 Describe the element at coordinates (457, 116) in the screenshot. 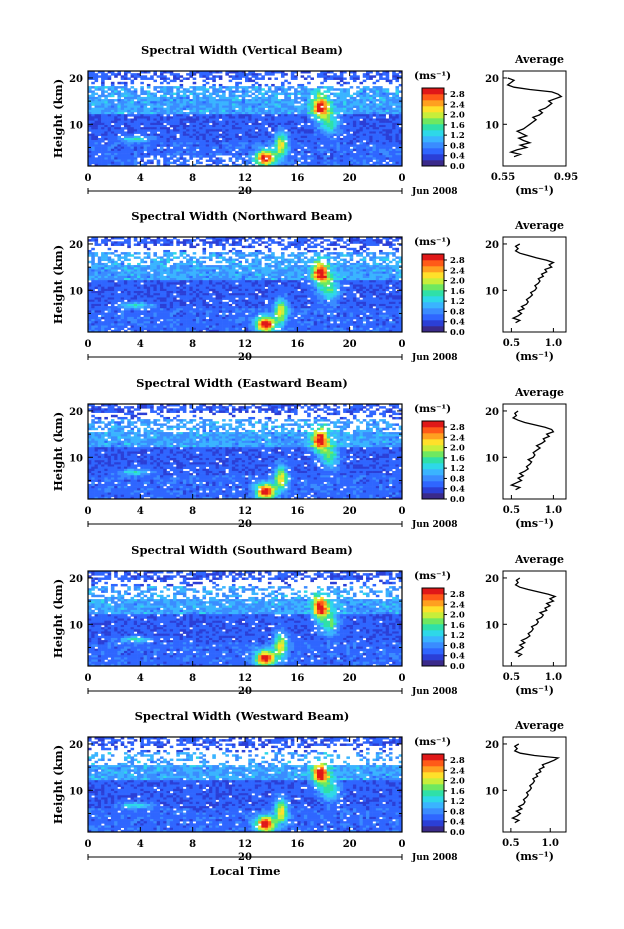

I see `colorbar-tick-label: 2.0` at that location.